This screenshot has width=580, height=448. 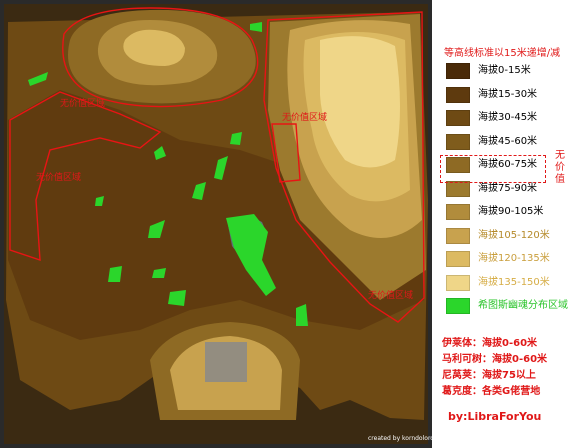 I want to click on legend-label: 海拔75-90米, so click(x=508, y=188).